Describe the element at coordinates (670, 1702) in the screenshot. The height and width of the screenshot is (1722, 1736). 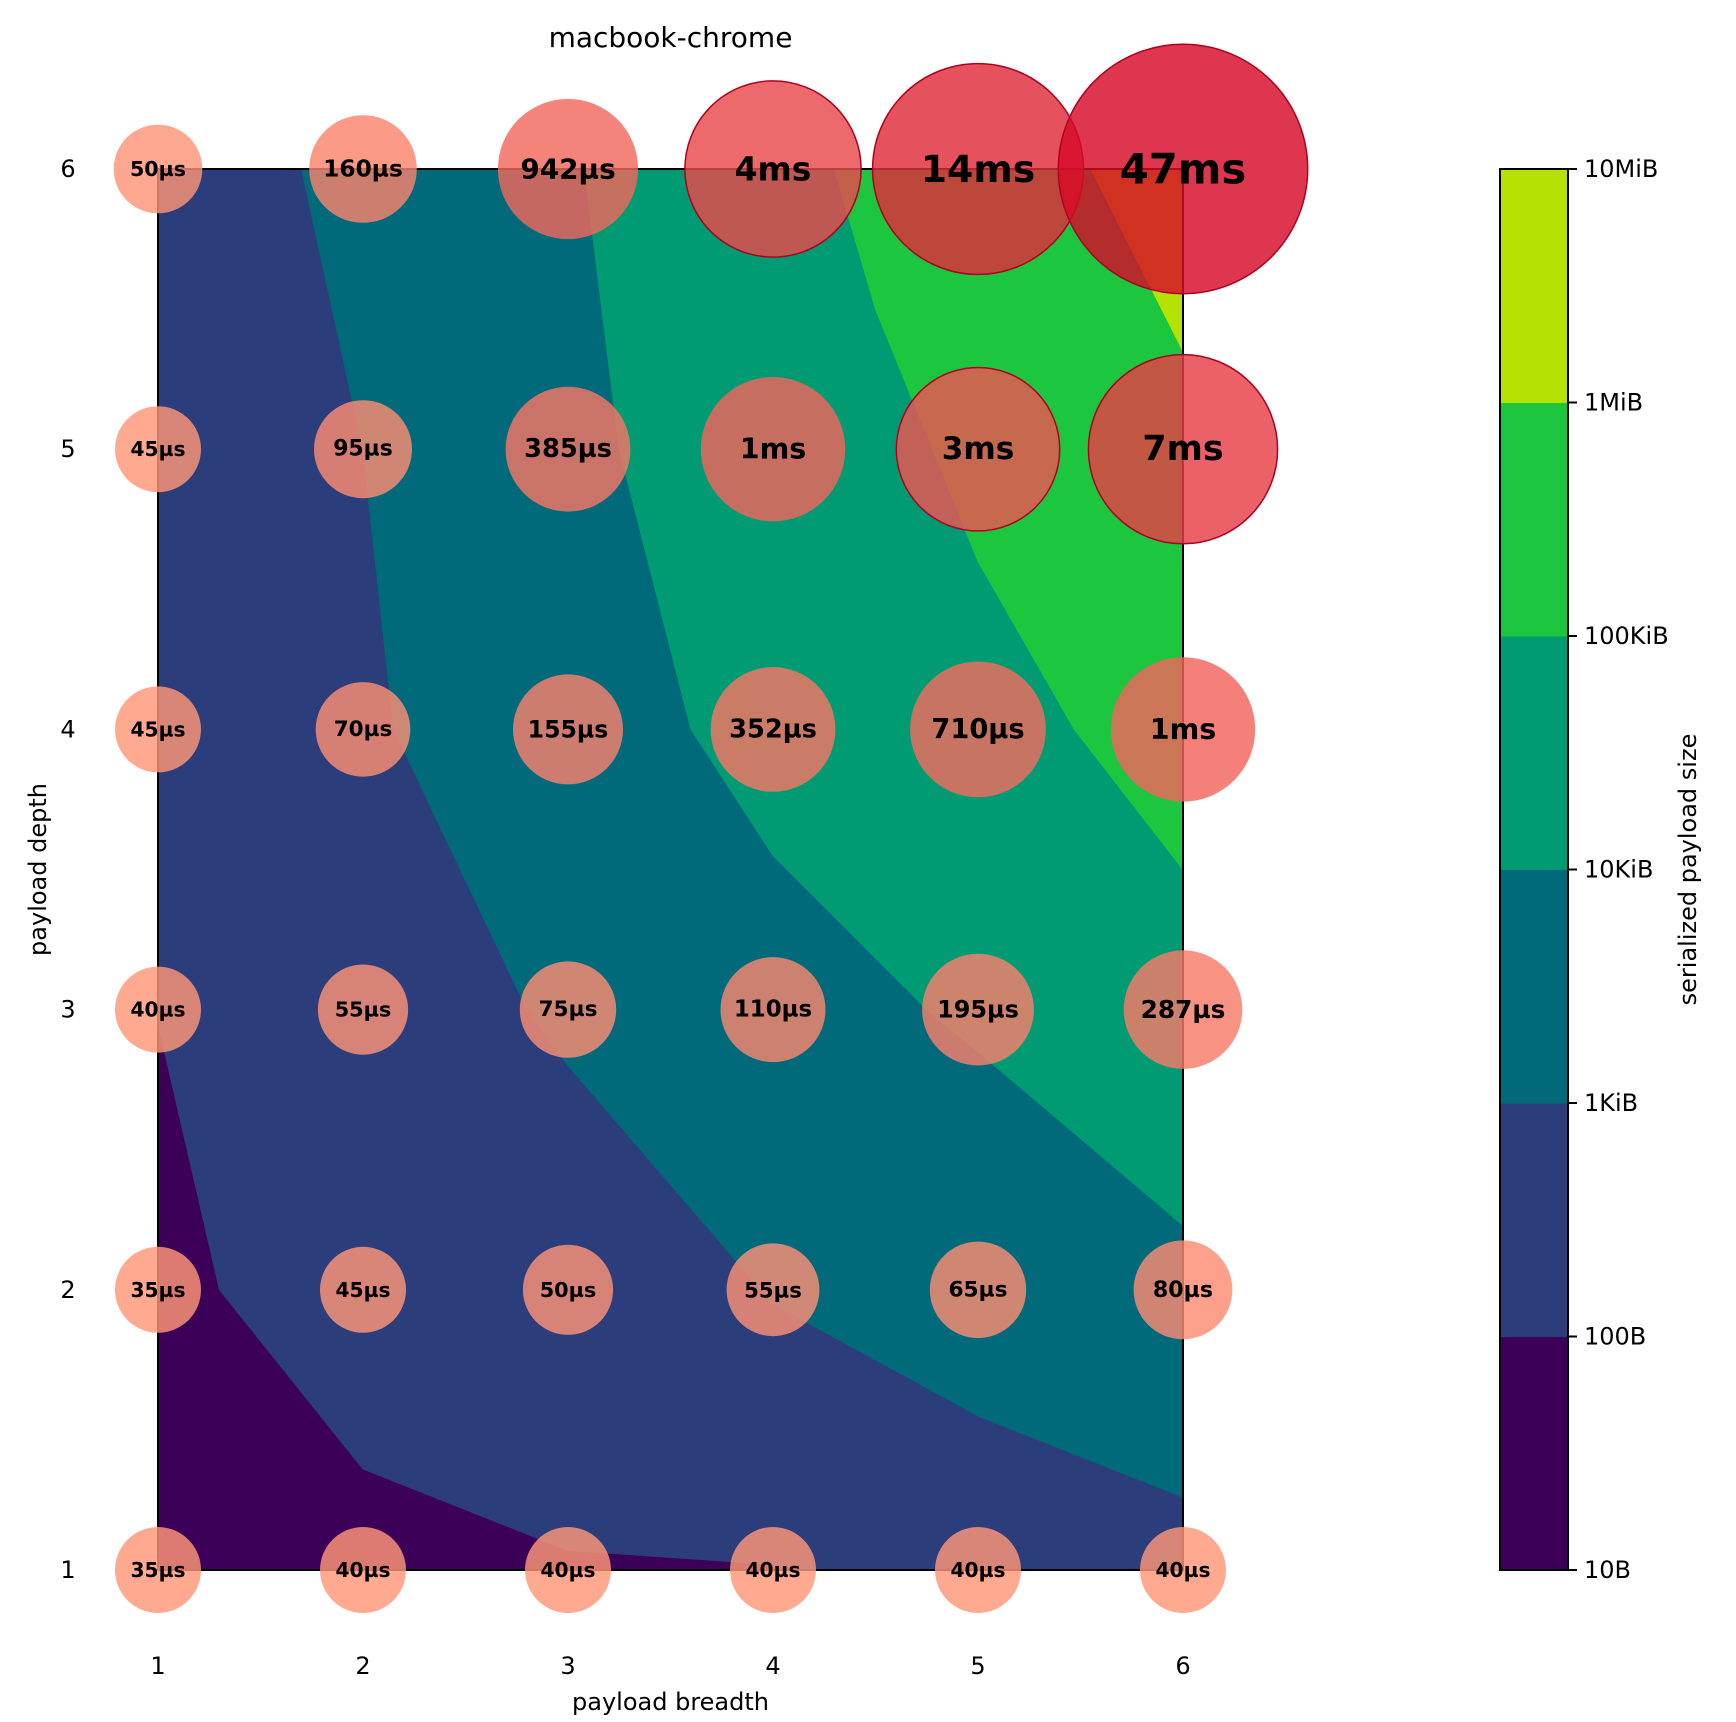
I see `x-axis-label: payload breadth` at that location.